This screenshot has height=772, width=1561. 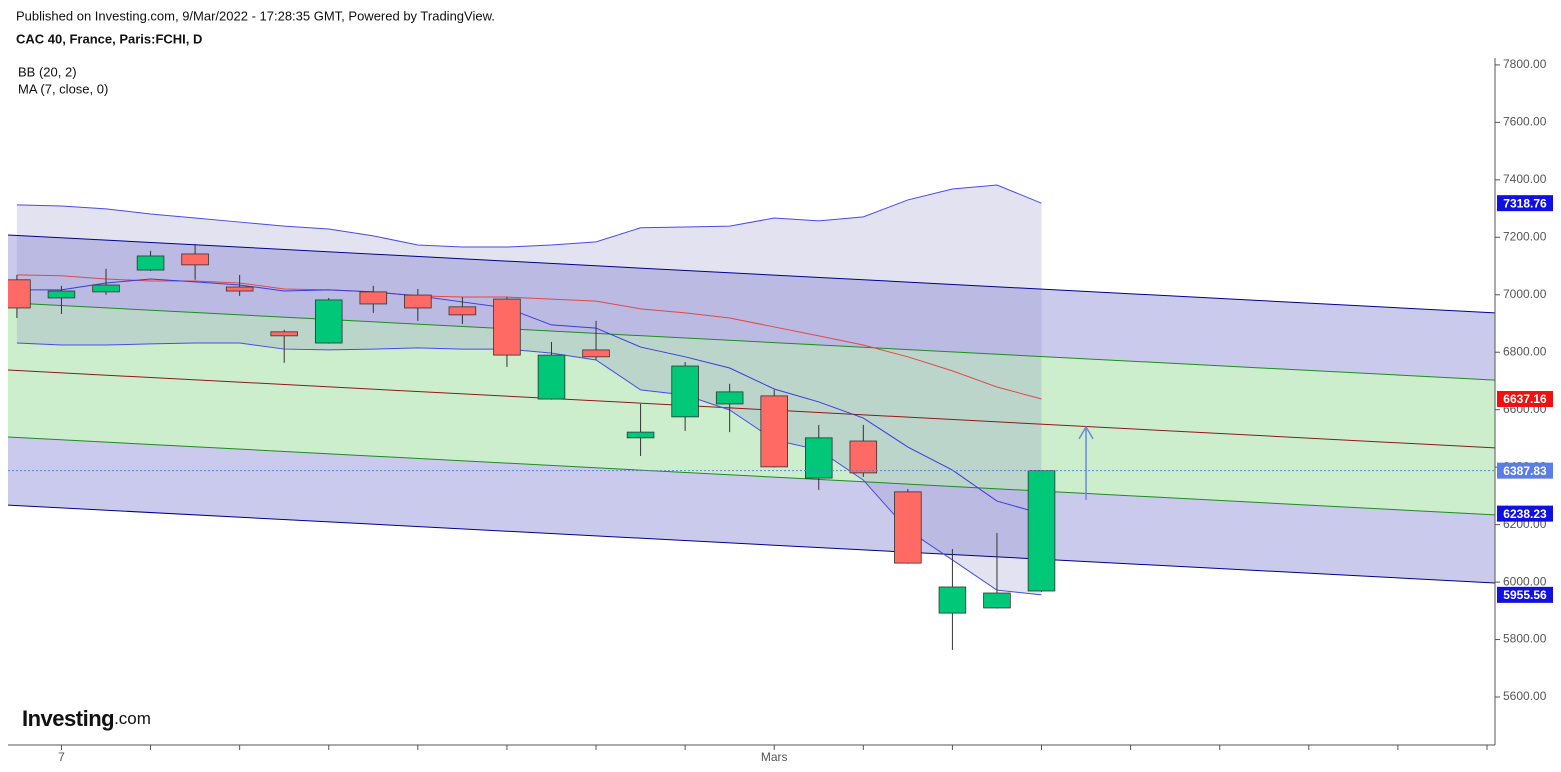 What do you see at coordinates (61, 757) in the screenshot?
I see `x-tick-label: 7` at bounding box center [61, 757].